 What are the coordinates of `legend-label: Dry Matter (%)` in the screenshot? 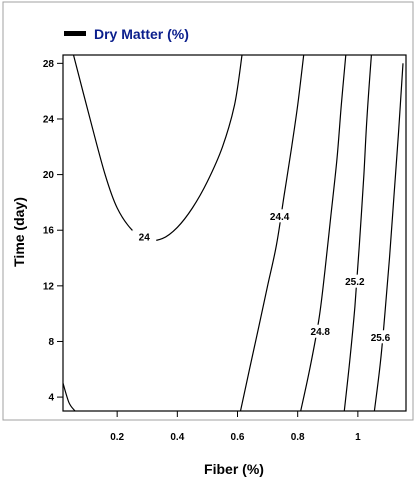 It's located at (141, 34).